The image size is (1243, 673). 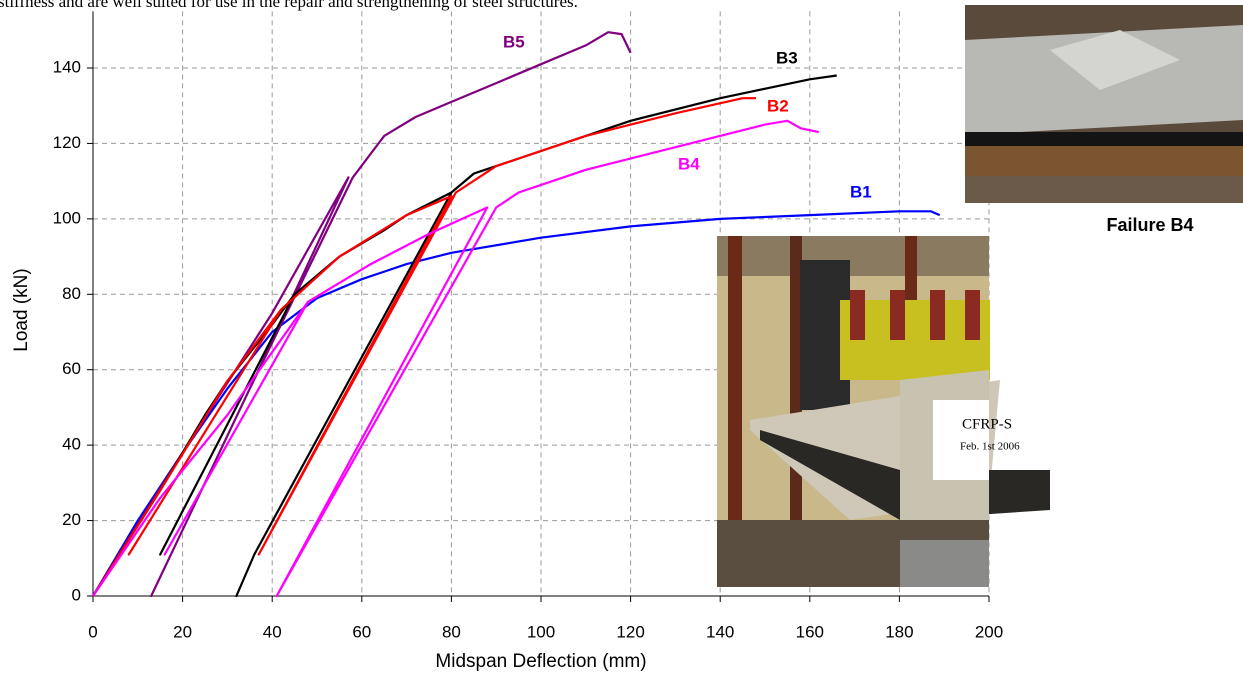 I want to click on photo-setup, so click(x=883, y=411).